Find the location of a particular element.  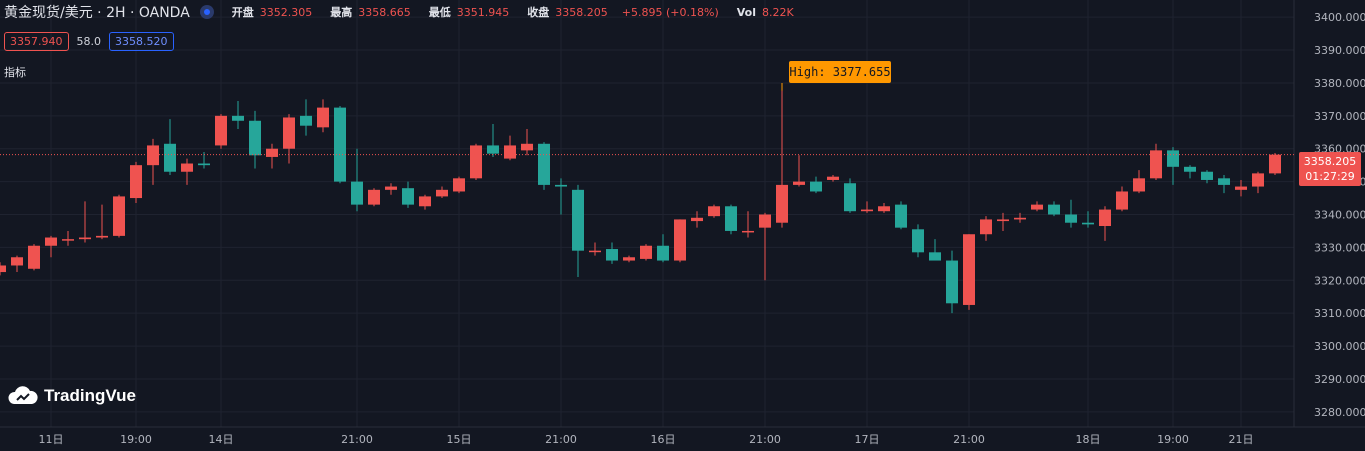

symbol-title: 黄金现货/美元 · 2H · OANDA is located at coordinates (97, 13).